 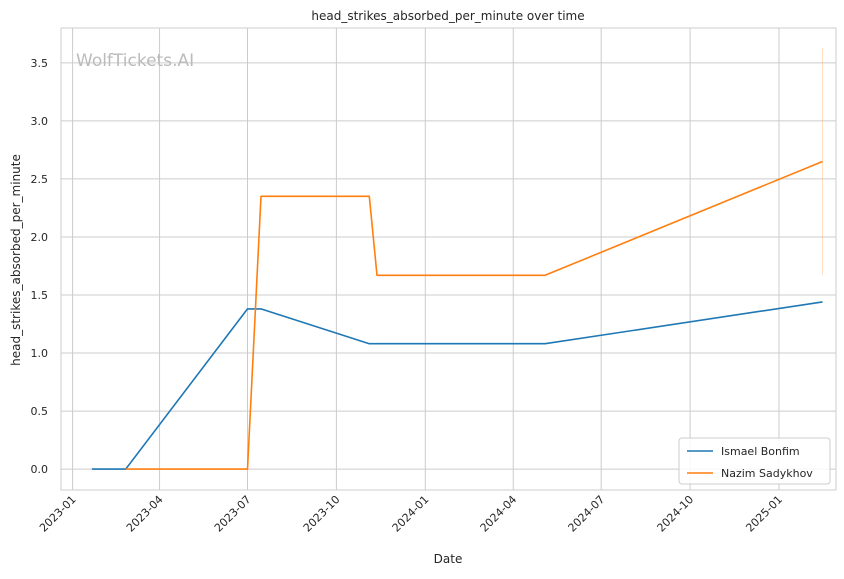 I want to click on y-tick-label: 2.5, so click(x=40, y=179).